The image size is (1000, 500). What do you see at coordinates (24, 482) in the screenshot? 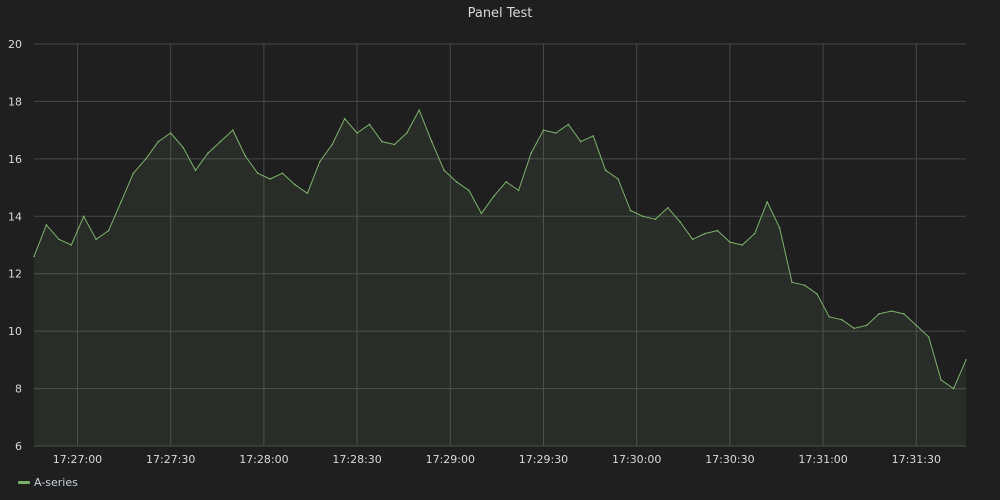
I see `legend-series-swatch` at bounding box center [24, 482].